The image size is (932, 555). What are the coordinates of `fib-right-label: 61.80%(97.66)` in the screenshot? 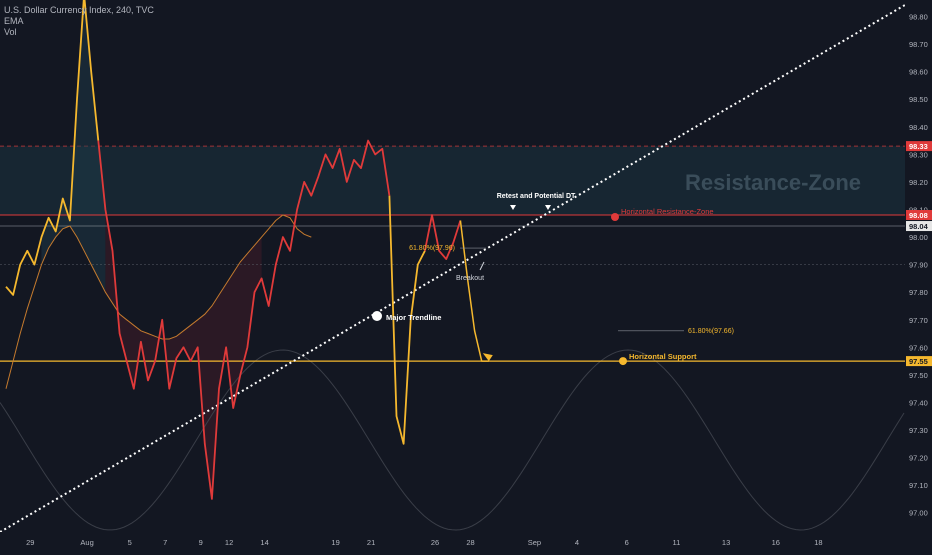 It's located at (711, 331).